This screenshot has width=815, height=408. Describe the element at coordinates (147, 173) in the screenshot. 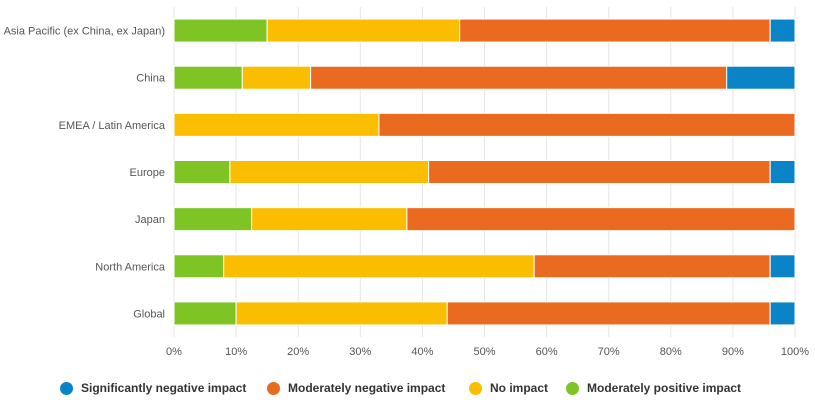

I see `category-label: Europe` at that location.